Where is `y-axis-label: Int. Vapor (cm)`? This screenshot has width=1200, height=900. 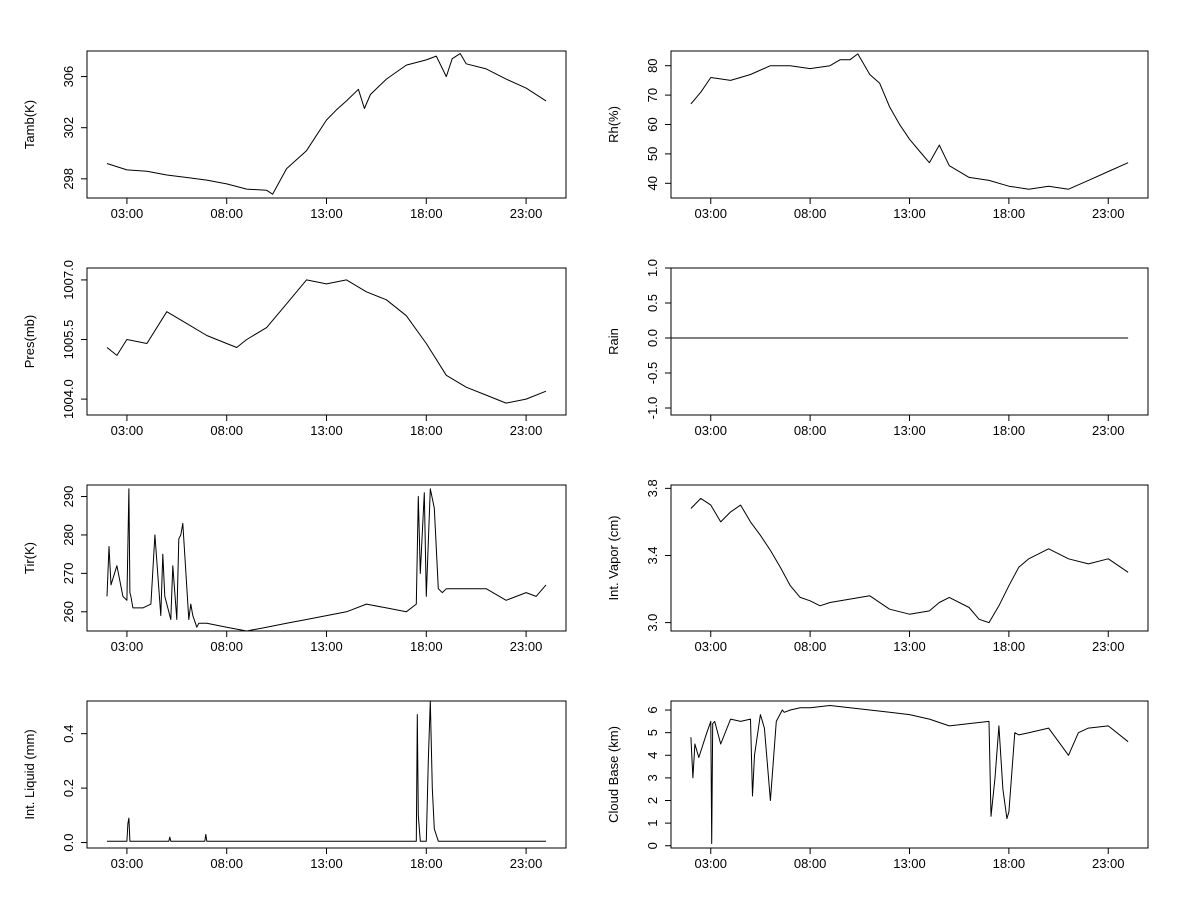
y-axis-label: Int. Vapor (cm) is located at coordinates (613, 557).